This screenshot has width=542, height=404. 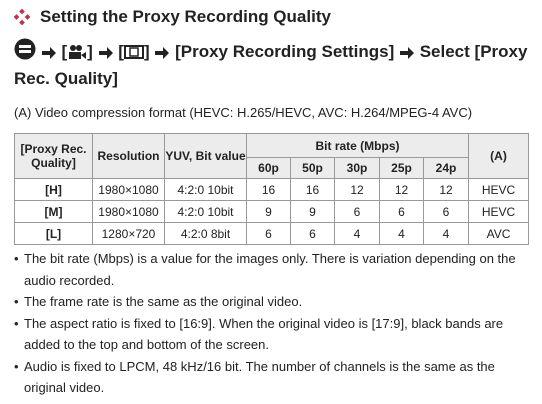 I want to click on table-row: [L] 1280×720 4:2:0 8bit 6 6 4 4 4 AVC, so click(x=271, y=233).